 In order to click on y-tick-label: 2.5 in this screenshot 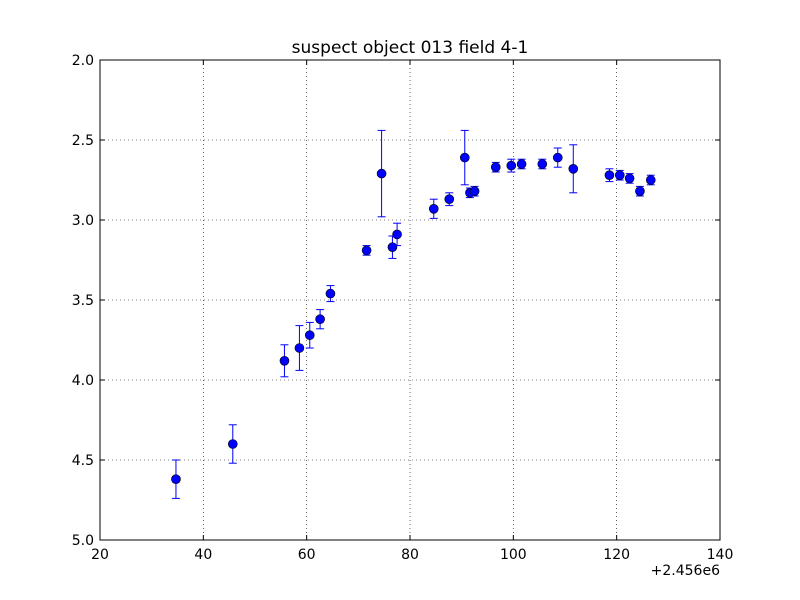, I will do `click(83, 141)`.